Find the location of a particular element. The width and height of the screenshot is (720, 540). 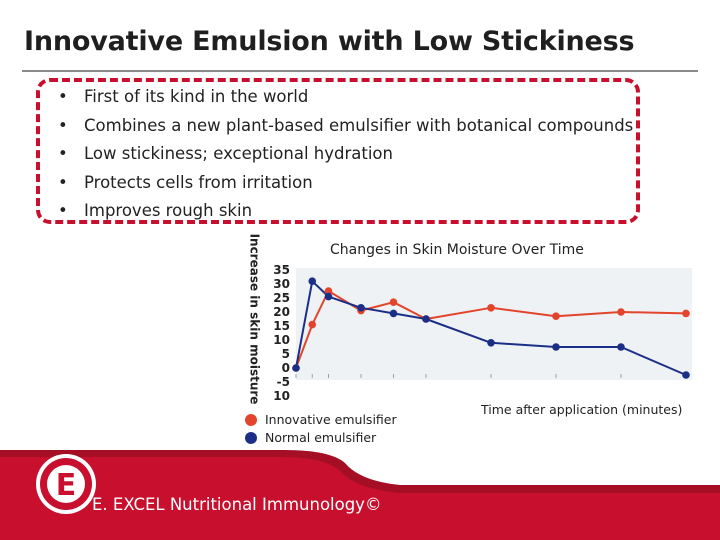

legend-marker-innovative is located at coordinates (251, 420).